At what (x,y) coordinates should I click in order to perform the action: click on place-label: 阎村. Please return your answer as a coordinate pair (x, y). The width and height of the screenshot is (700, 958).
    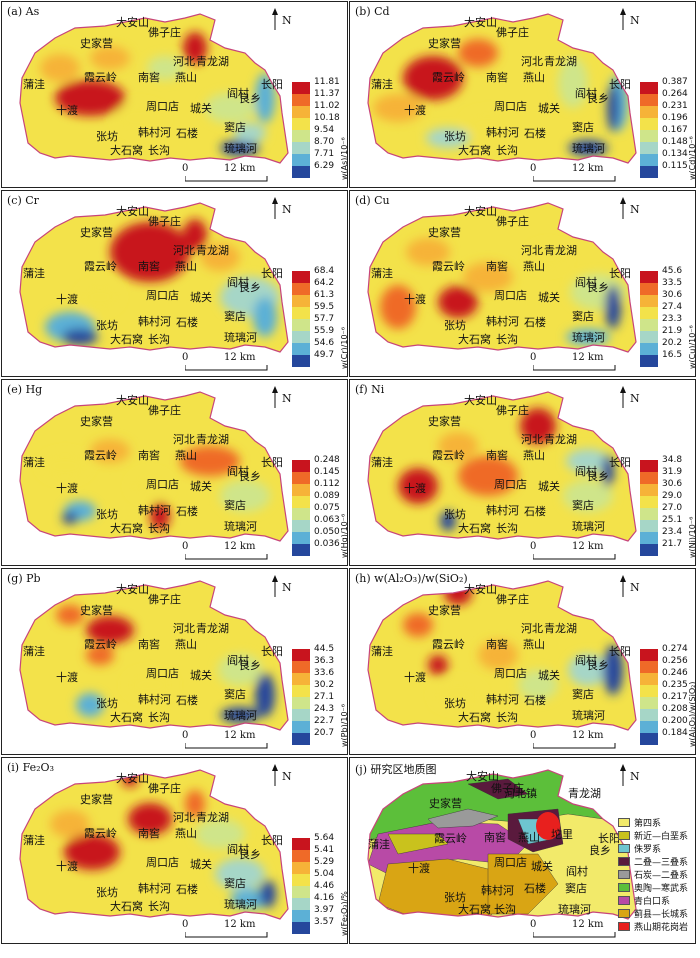
    Looking at the image, I should click on (238, 93).